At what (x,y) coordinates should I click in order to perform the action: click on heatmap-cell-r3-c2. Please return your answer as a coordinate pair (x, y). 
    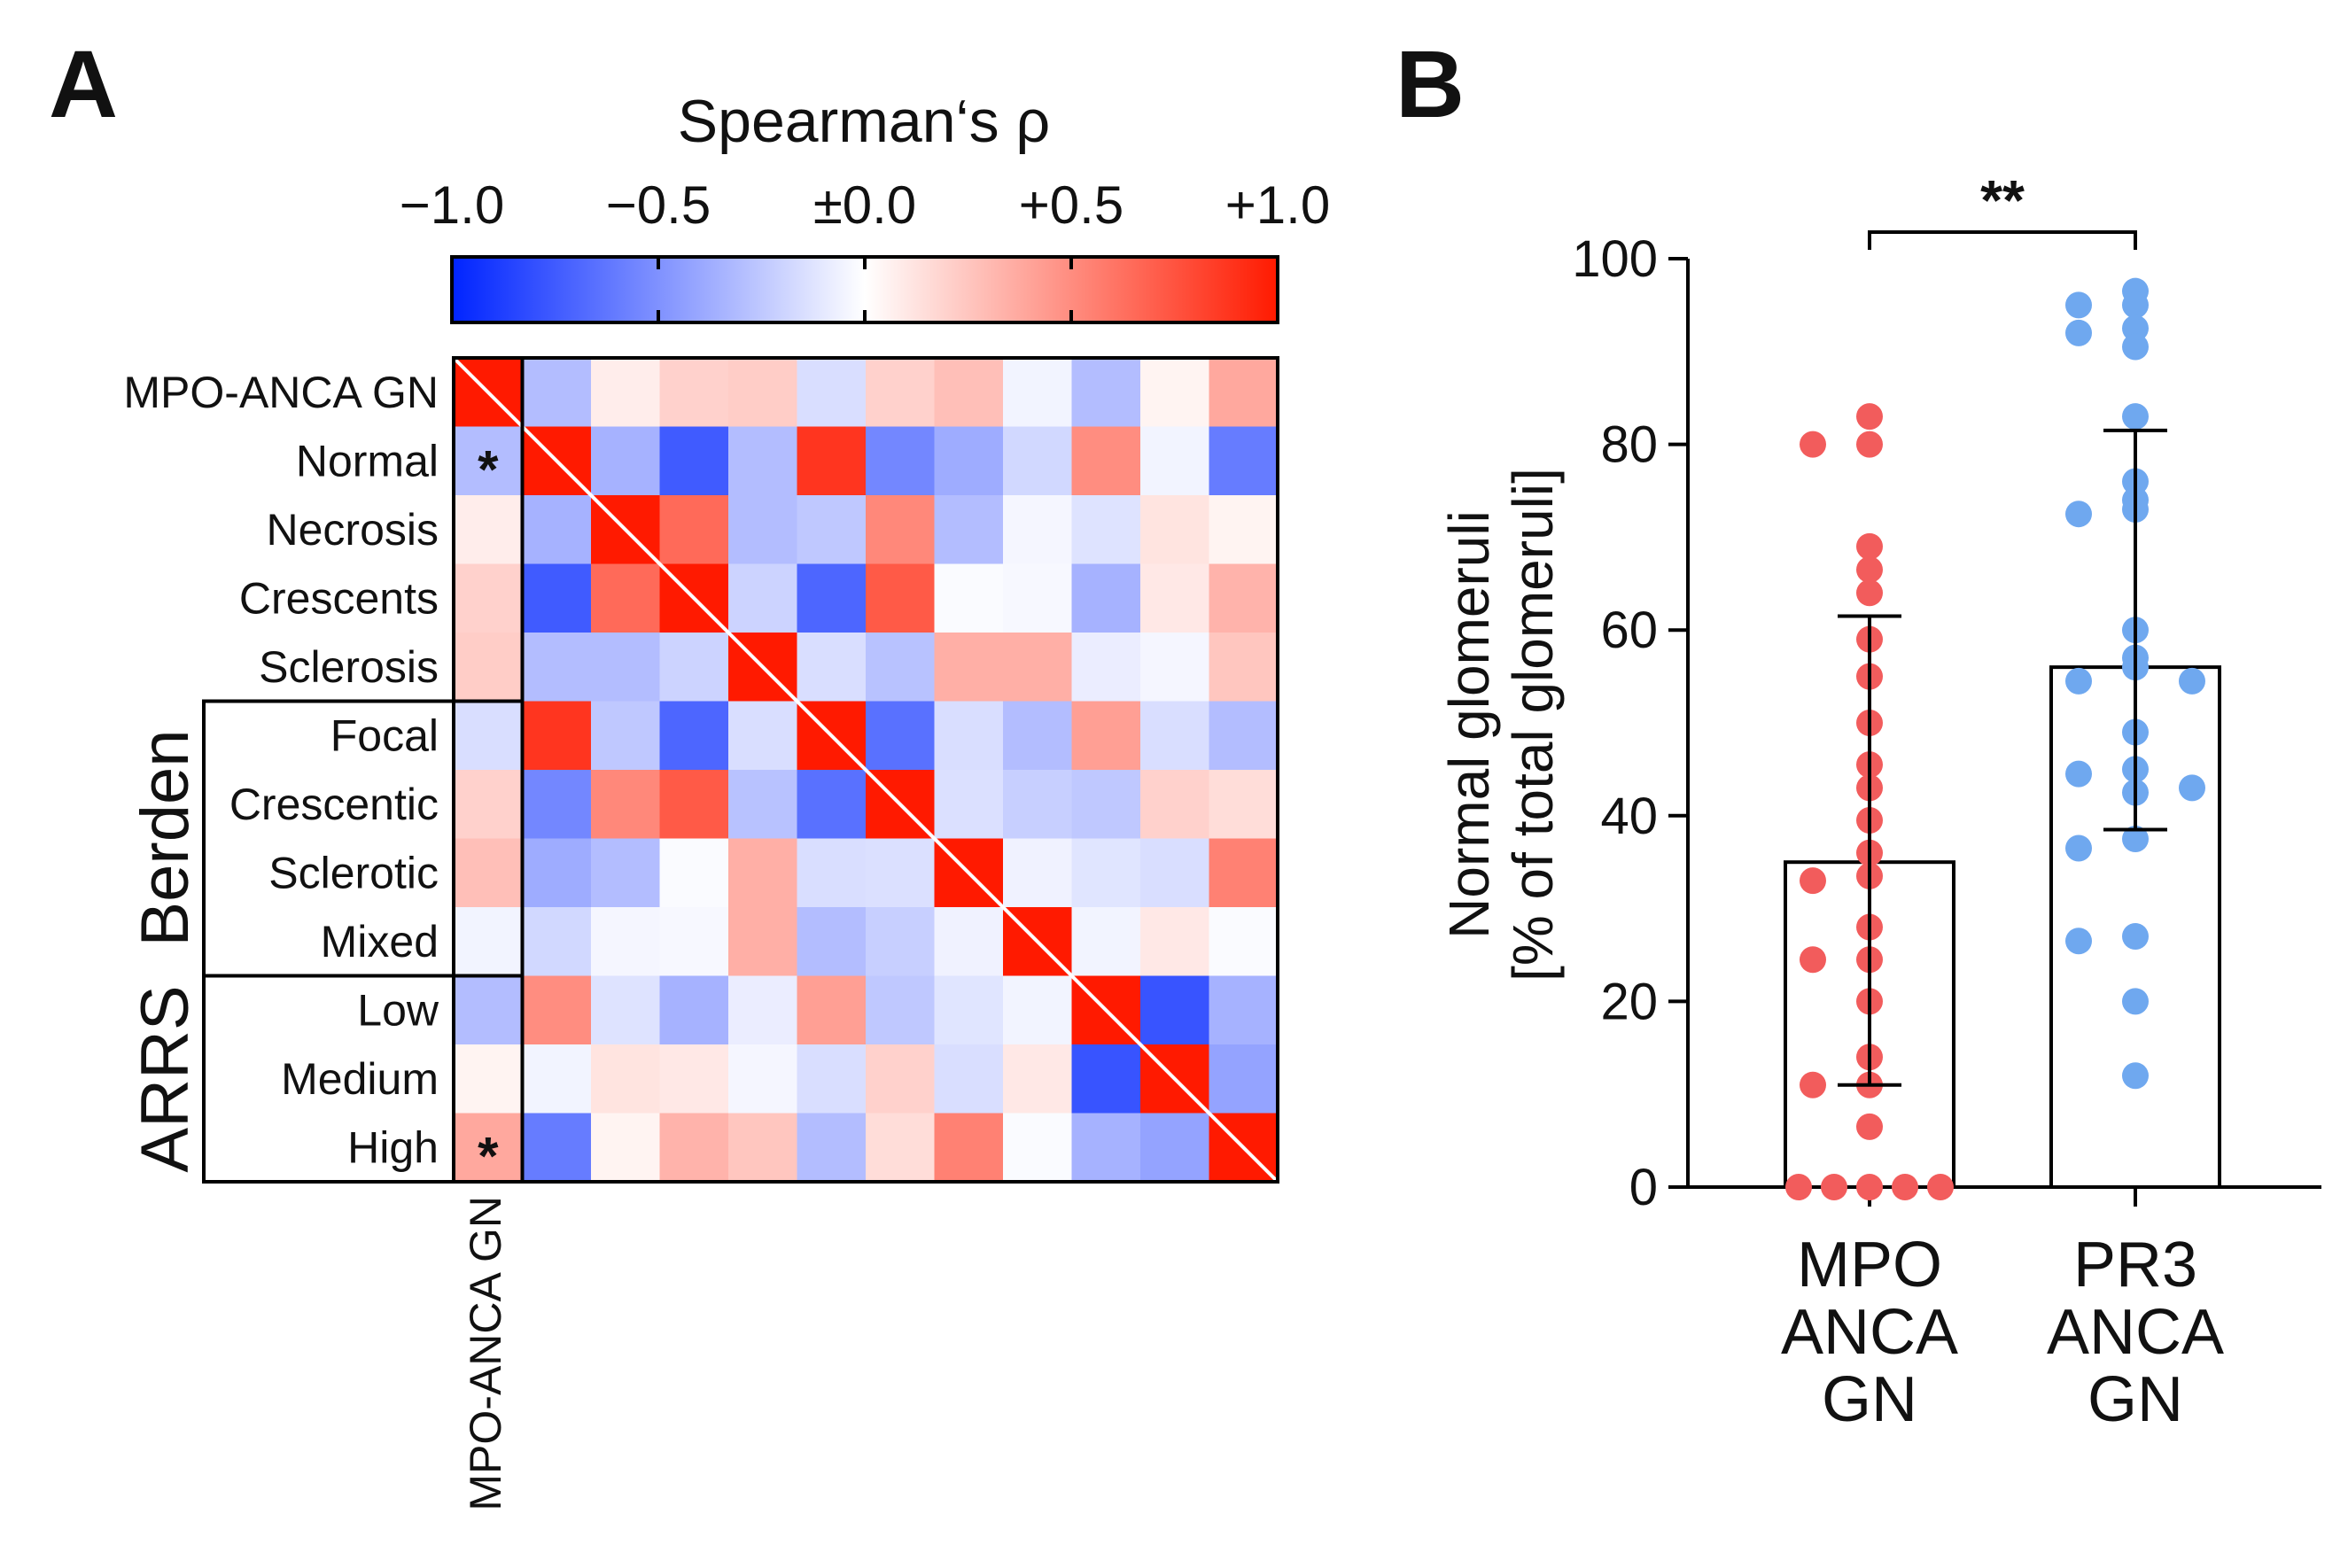
    Looking at the image, I should click on (626, 598).